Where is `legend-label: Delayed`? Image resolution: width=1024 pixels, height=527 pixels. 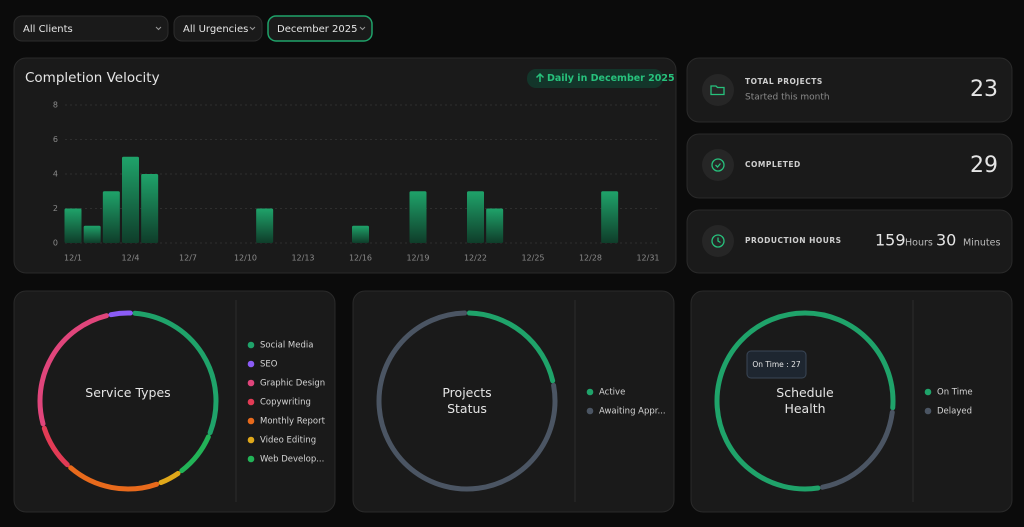 legend-label: Delayed is located at coordinates (954, 412).